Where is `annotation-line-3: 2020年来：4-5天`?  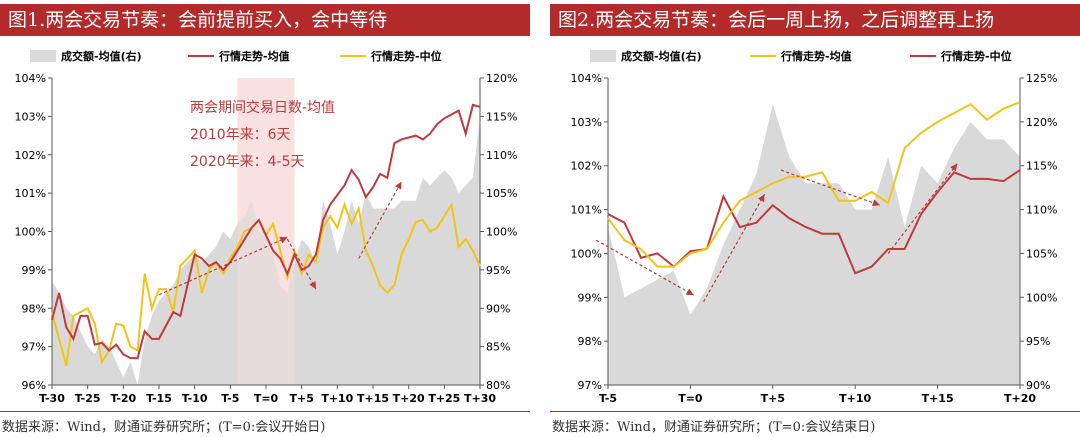
annotation-line-3: 2020年来：4-5天 is located at coordinates (247, 162).